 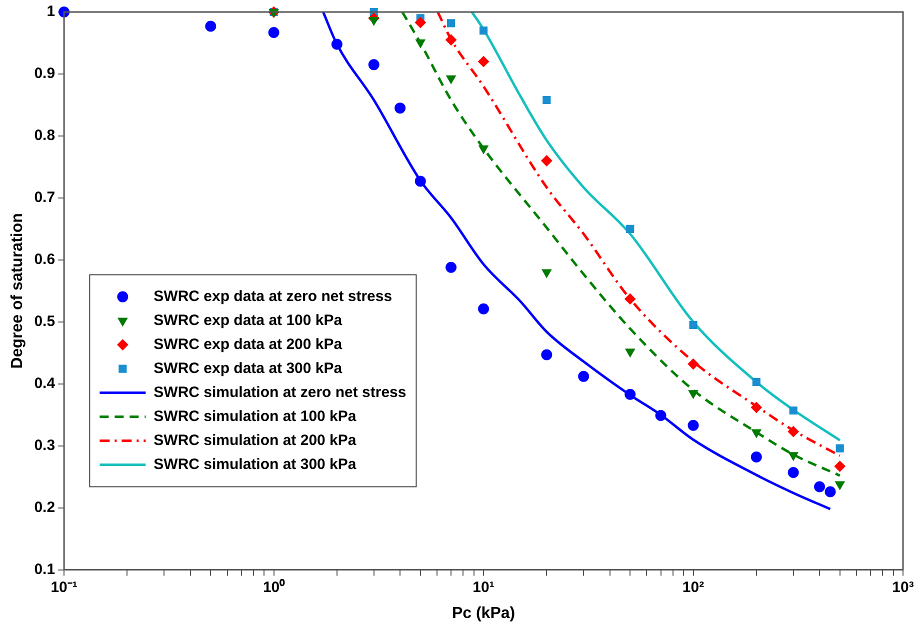 I want to click on y-tick-label: 0.1, so click(x=45, y=569).